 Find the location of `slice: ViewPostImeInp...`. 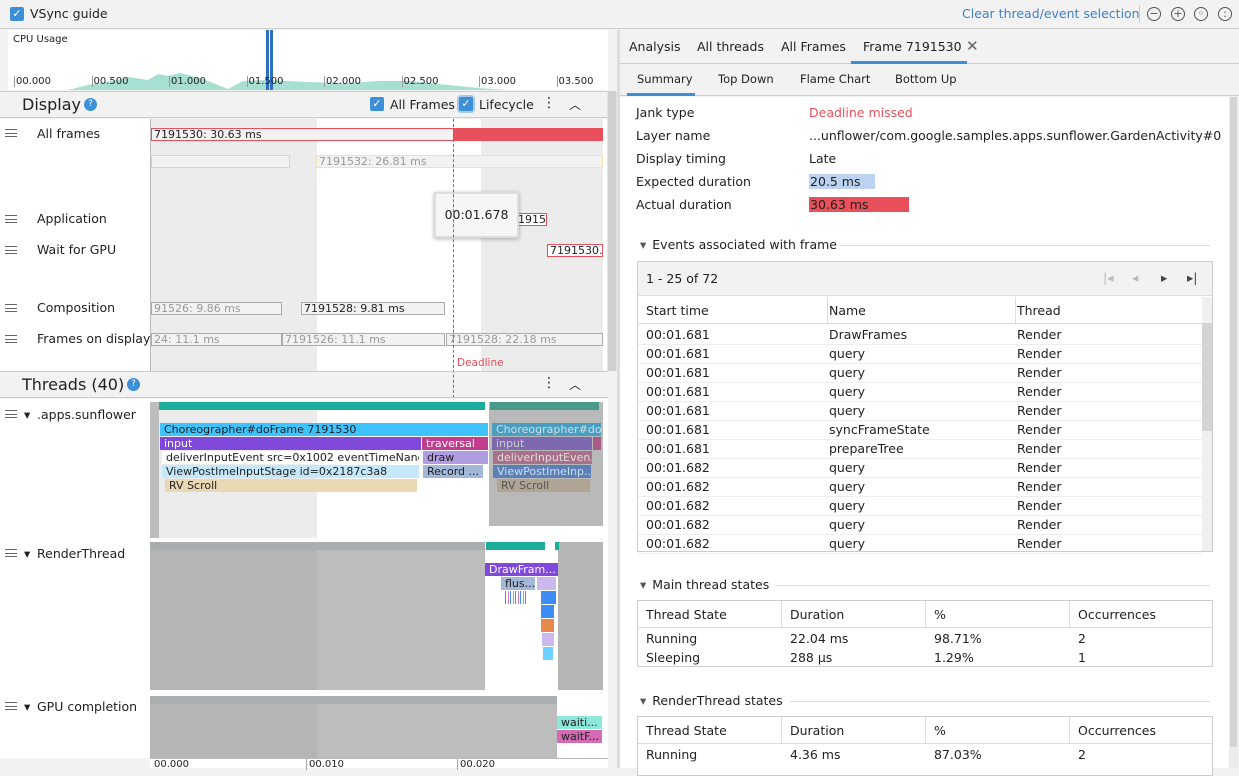

slice: ViewPostImeInp... is located at coordinates (542, 471).